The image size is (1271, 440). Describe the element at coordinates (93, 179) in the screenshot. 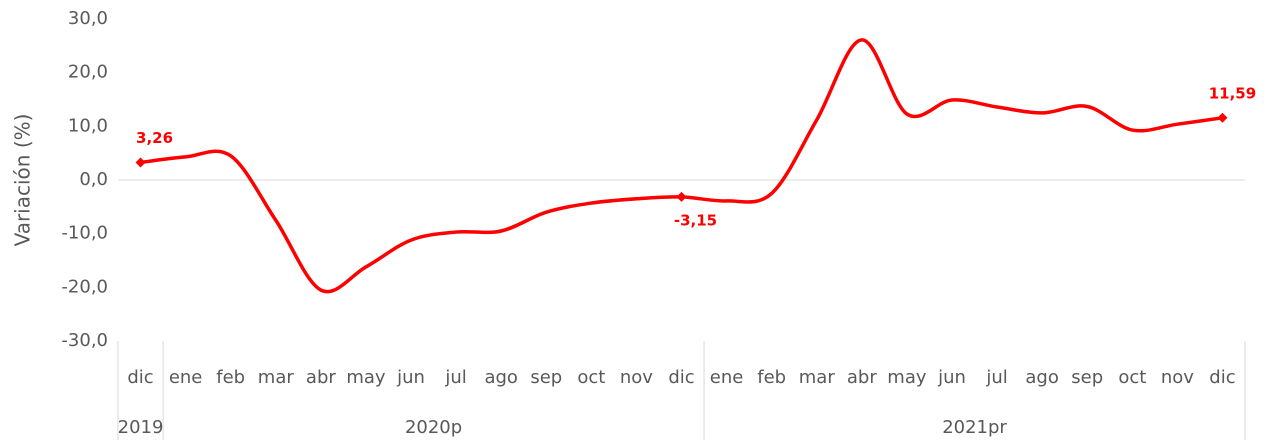

I see `y-tick-label: 0,0` at that location.